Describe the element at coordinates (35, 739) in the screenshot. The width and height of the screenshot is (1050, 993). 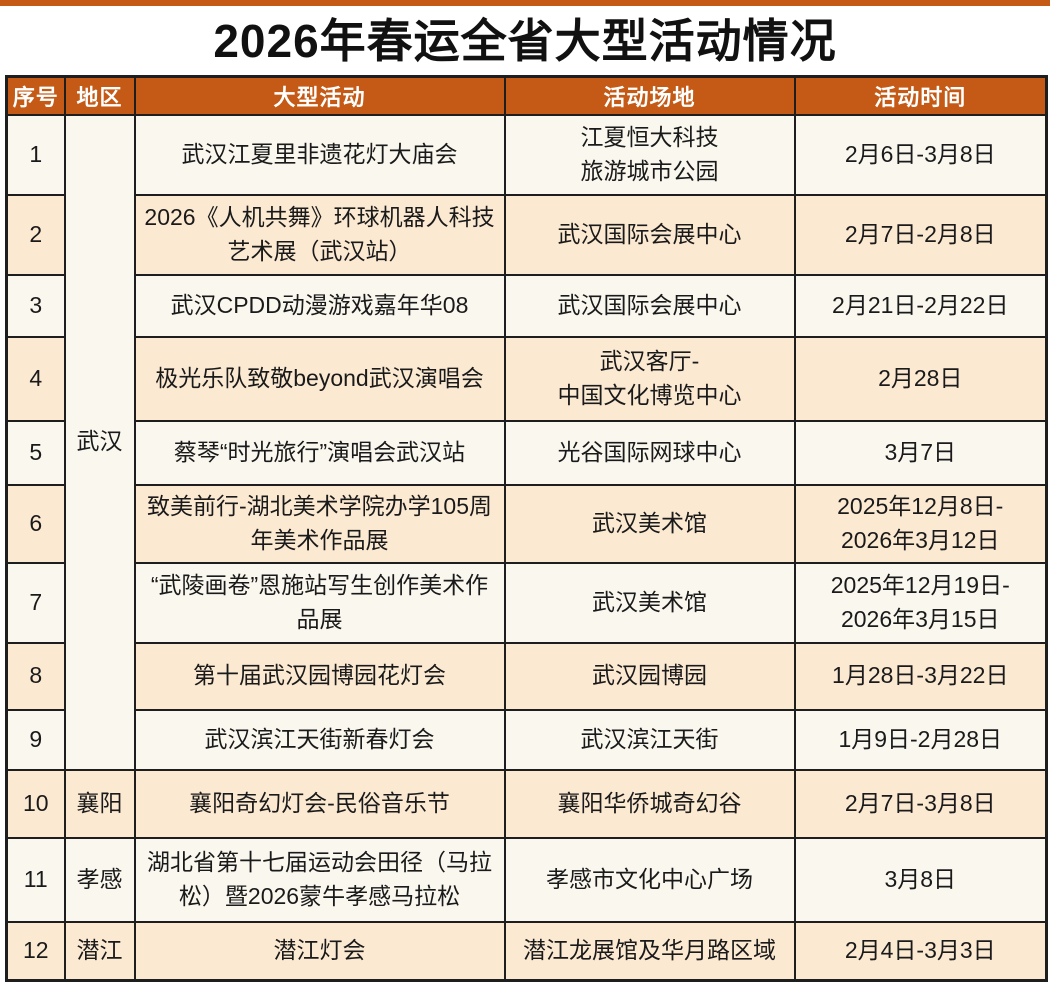
I see `row-number-cell: 9` at that location.